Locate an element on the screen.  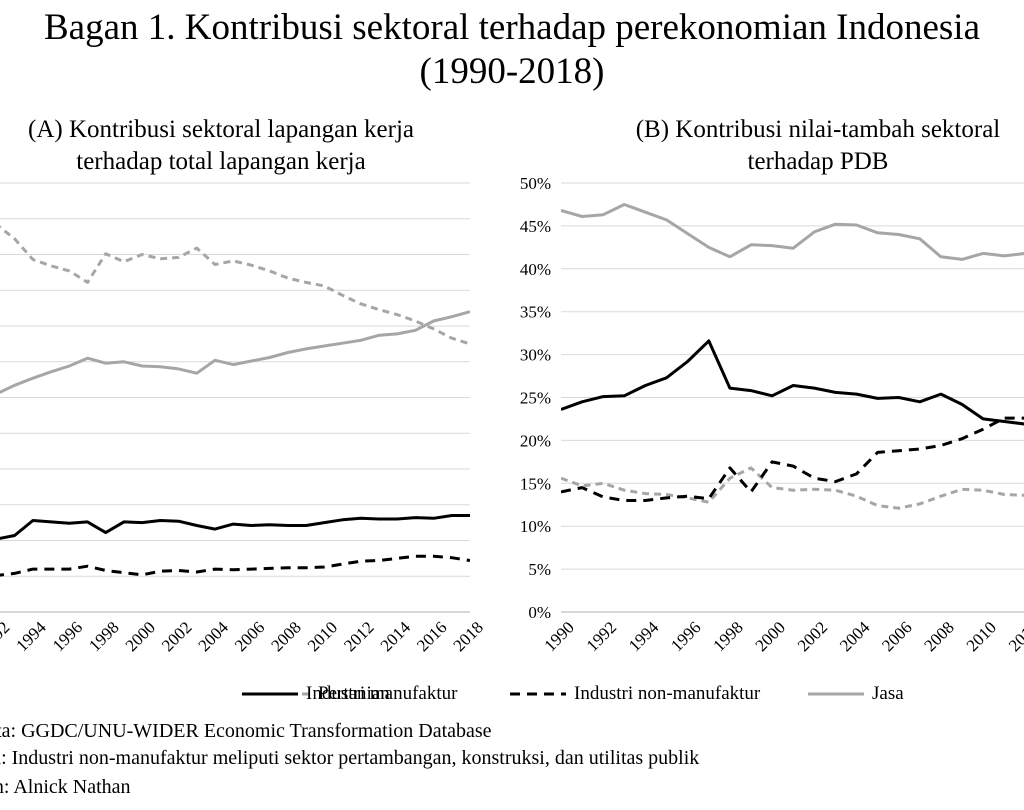
x-tick-label-a: 2000 is located at coordinates (140, 636).